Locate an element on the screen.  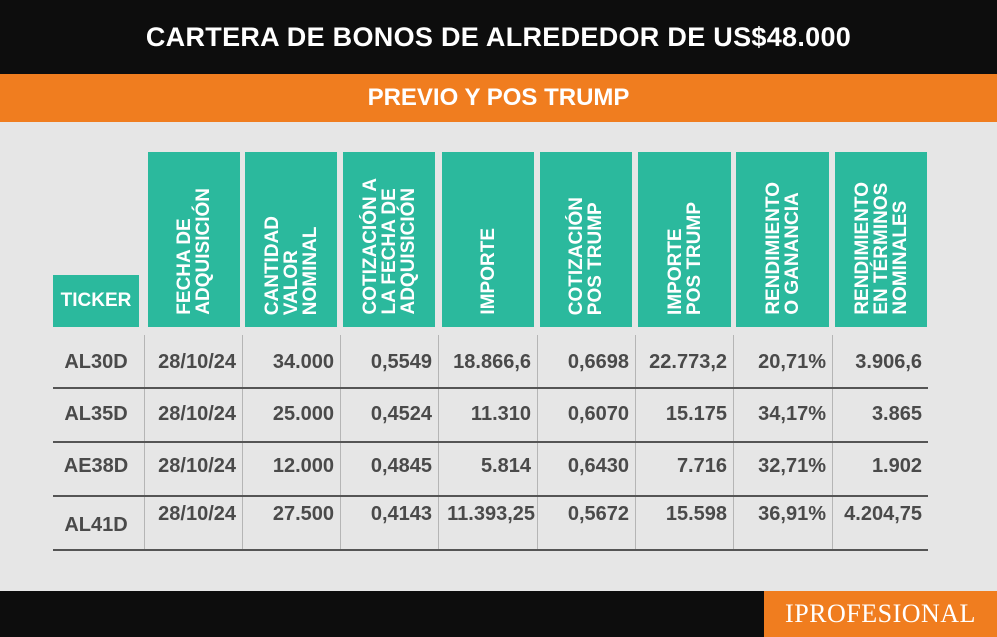
header-rendimiento-nominal: RENDIMIENTO EN TÉRMINOS NOMINALES is located at coordinates (881, 239).